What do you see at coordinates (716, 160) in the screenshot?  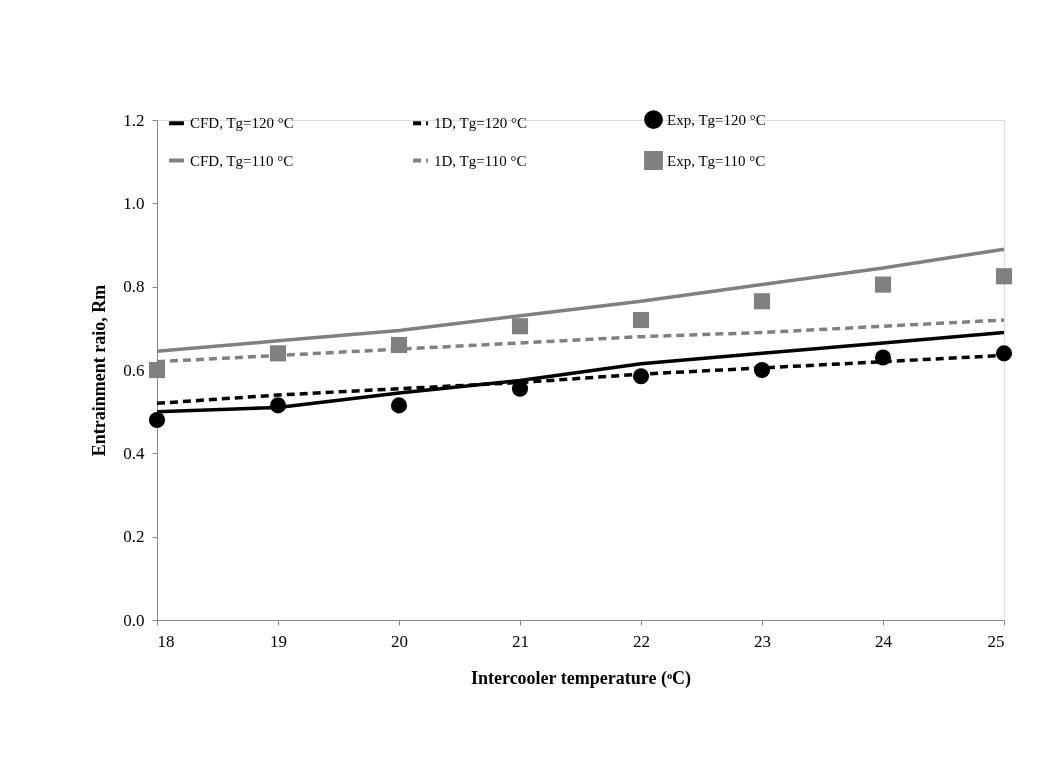 I see `legend-label: Exp, Tg=110 °C` at bounding box center [716, 160].